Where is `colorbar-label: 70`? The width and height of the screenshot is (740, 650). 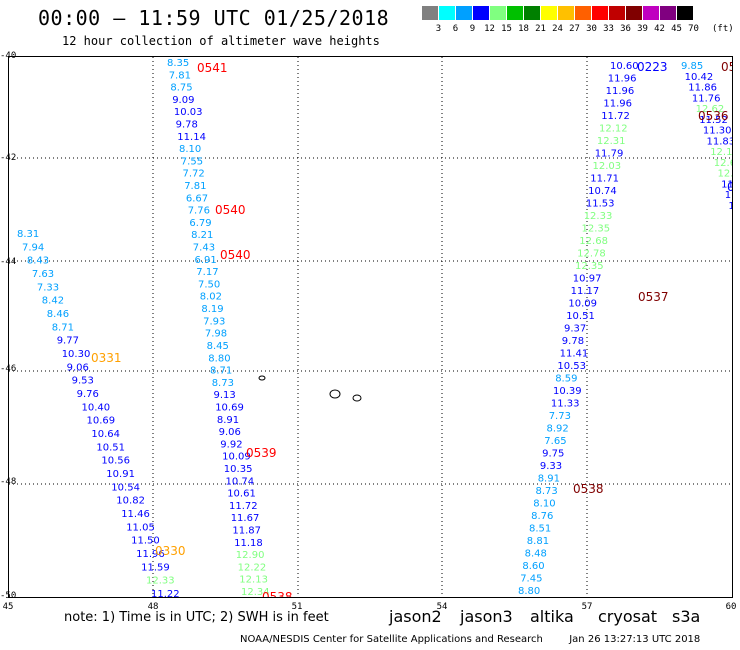 colorbar-label: 70 is located at coordinates (693, 29).